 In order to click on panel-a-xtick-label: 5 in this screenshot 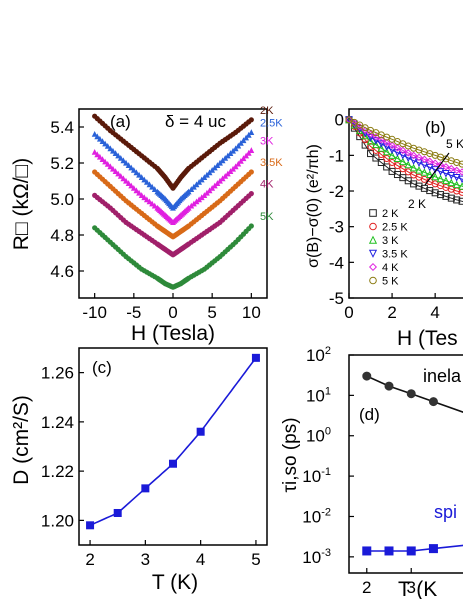, I will do `click(211, 312)`.